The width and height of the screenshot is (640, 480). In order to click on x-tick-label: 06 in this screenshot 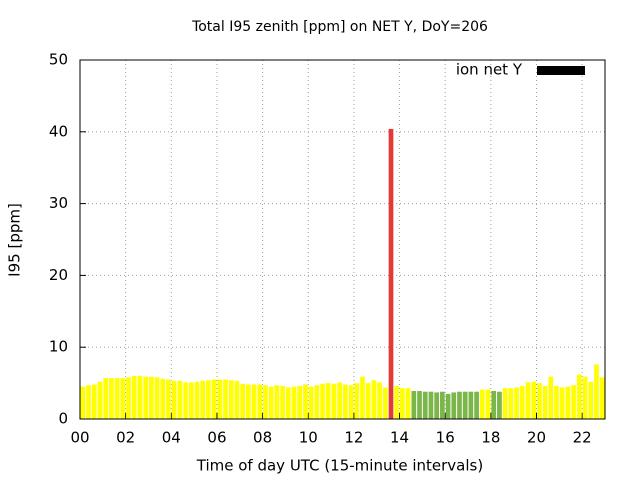, I will do `click(216, 438)`.